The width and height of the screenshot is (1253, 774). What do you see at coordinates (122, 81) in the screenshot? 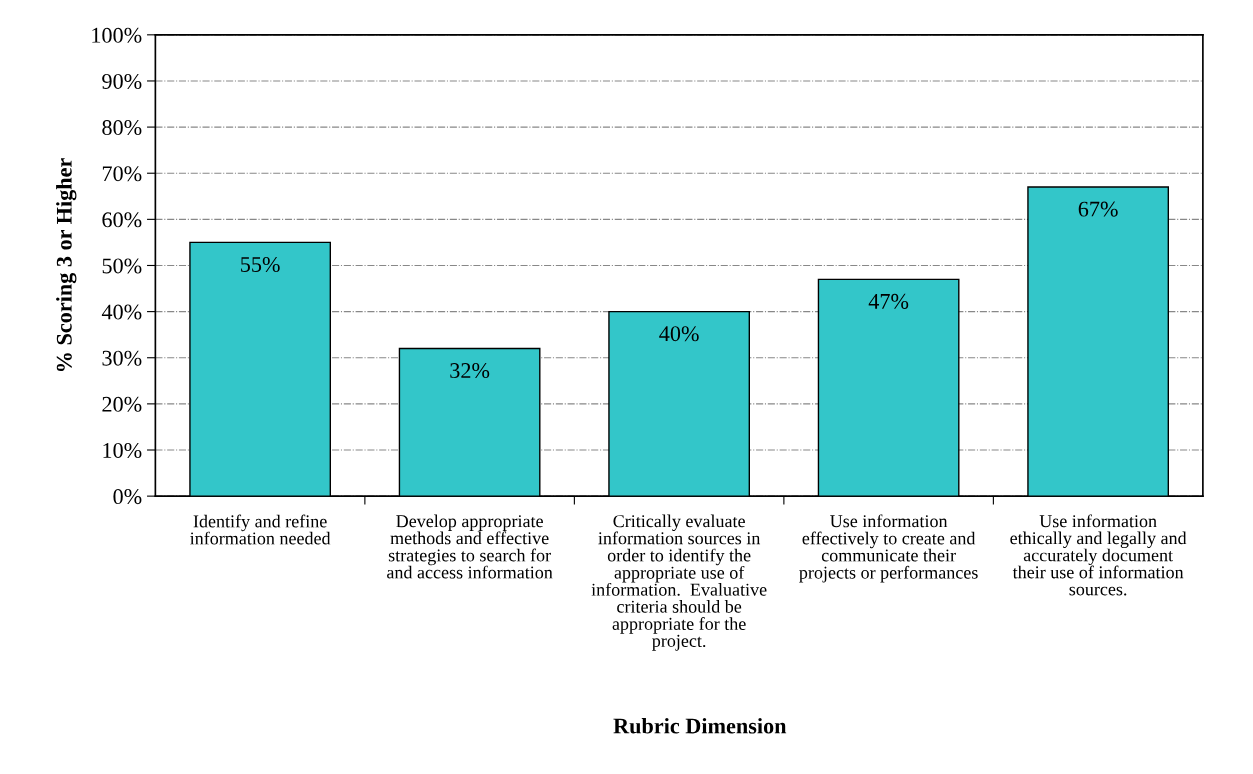
I see `y-tick-label: 90%` at bounding box center [122, 81].